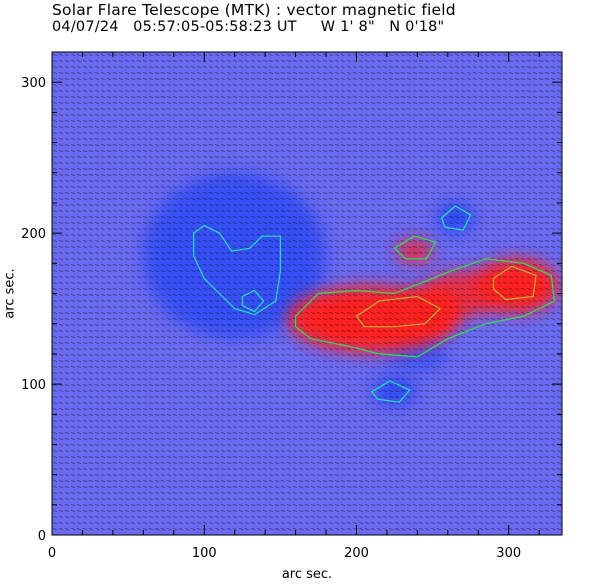 The width and height of the screenshot is (612, 585). What do you see at coordinates (33, 83) in the screenshot?
I see `y-tick-label: 300` at bounding box center [33, 83].